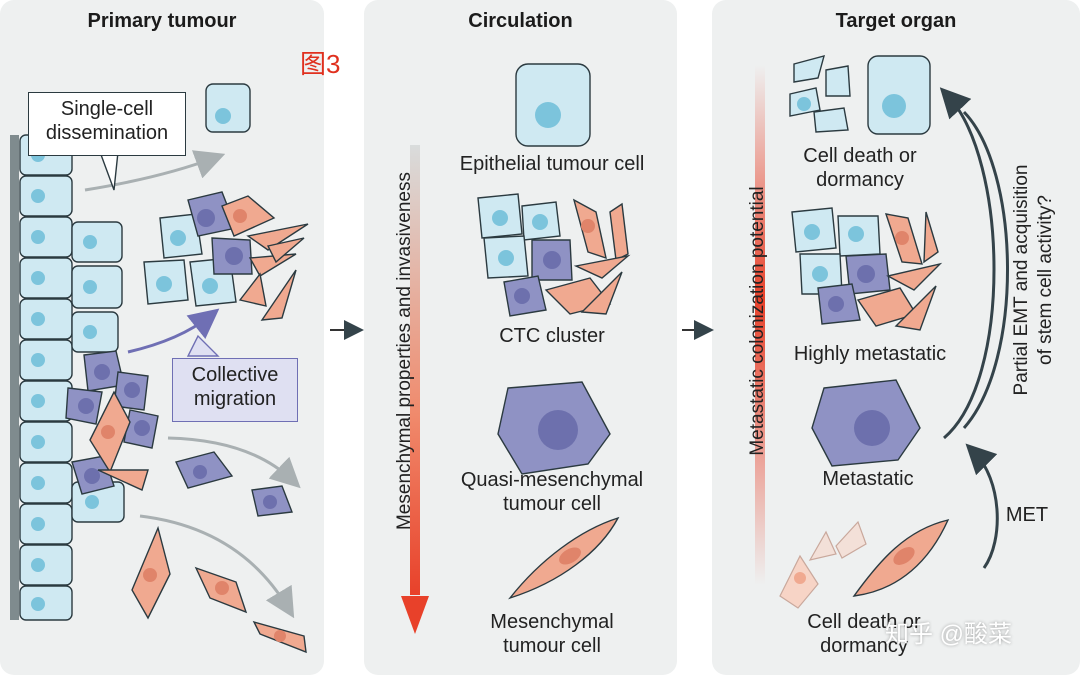  Describe the element at coordinates (976, 332) in the screenshot. I see `target-arrows` at that location.